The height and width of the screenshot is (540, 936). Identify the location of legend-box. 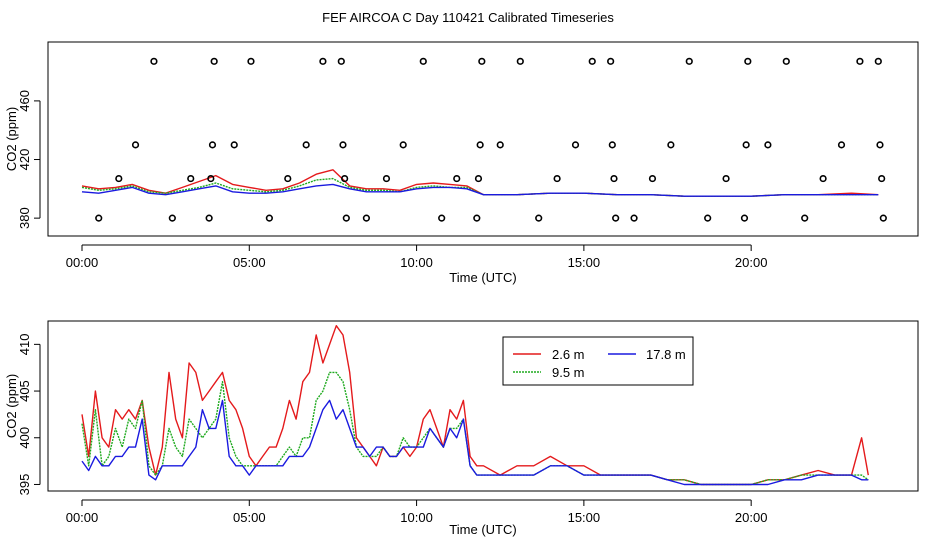
(598, 361).